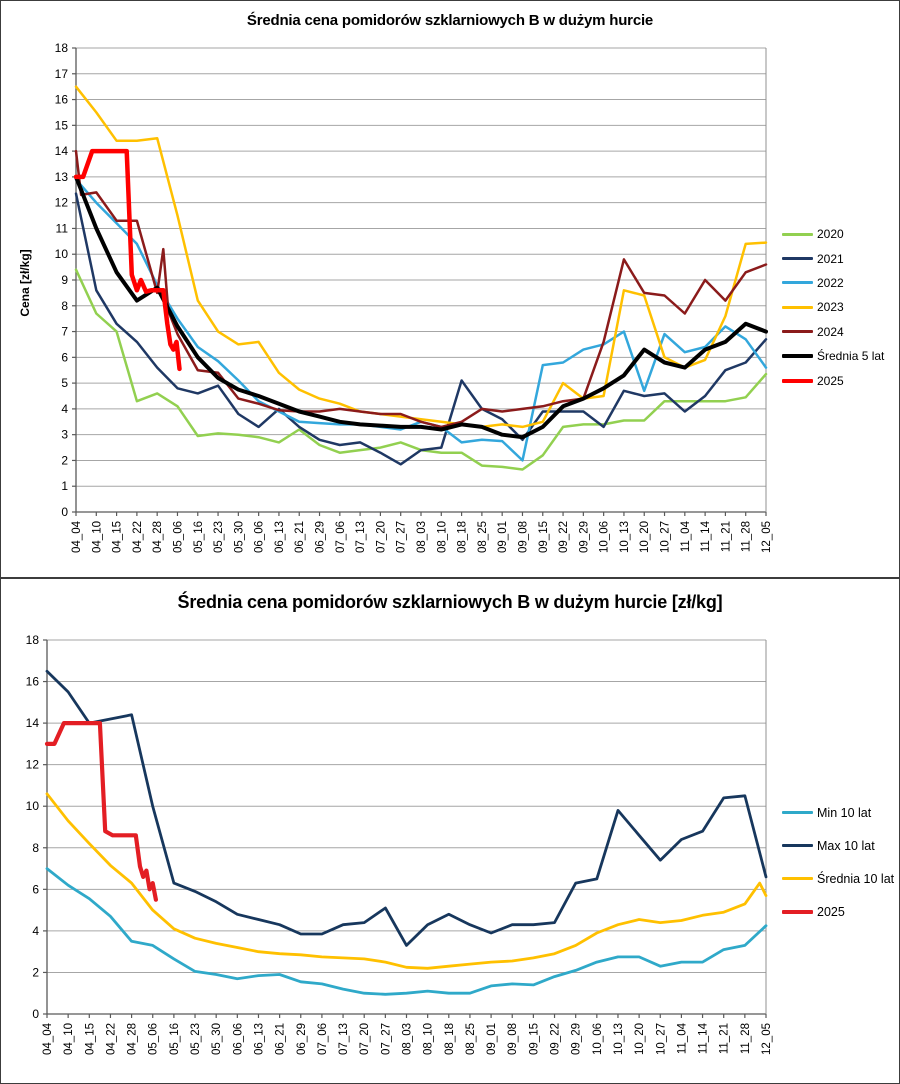 This screenshot has width=900, height=1084. I want to click on svg-text: 04_28, so click(133, 1039).